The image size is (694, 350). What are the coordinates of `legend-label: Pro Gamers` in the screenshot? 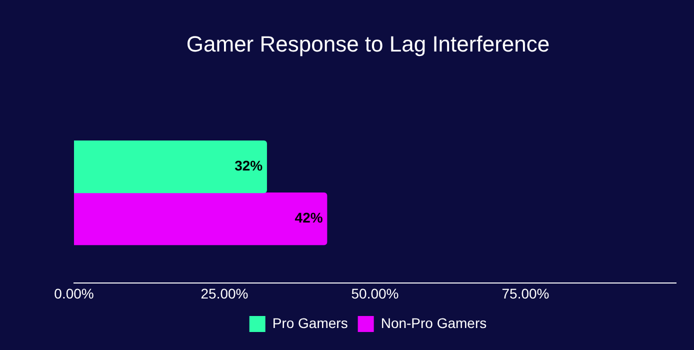 It's located at (310, 322).